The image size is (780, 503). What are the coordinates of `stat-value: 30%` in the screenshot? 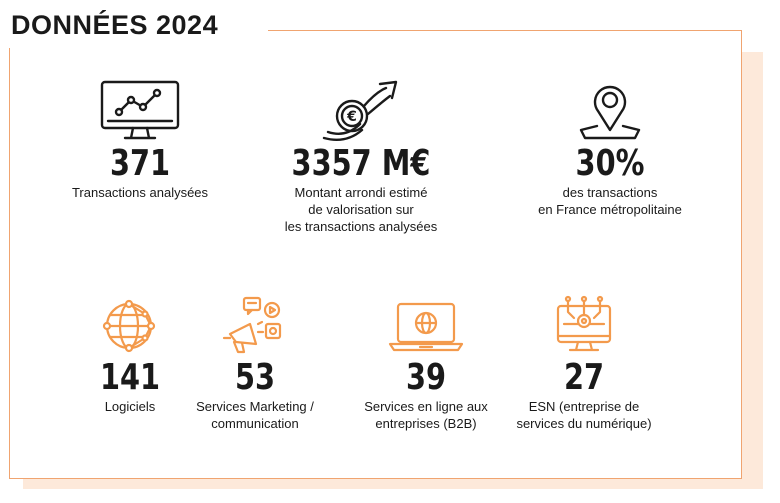 It's located at (610, 163).